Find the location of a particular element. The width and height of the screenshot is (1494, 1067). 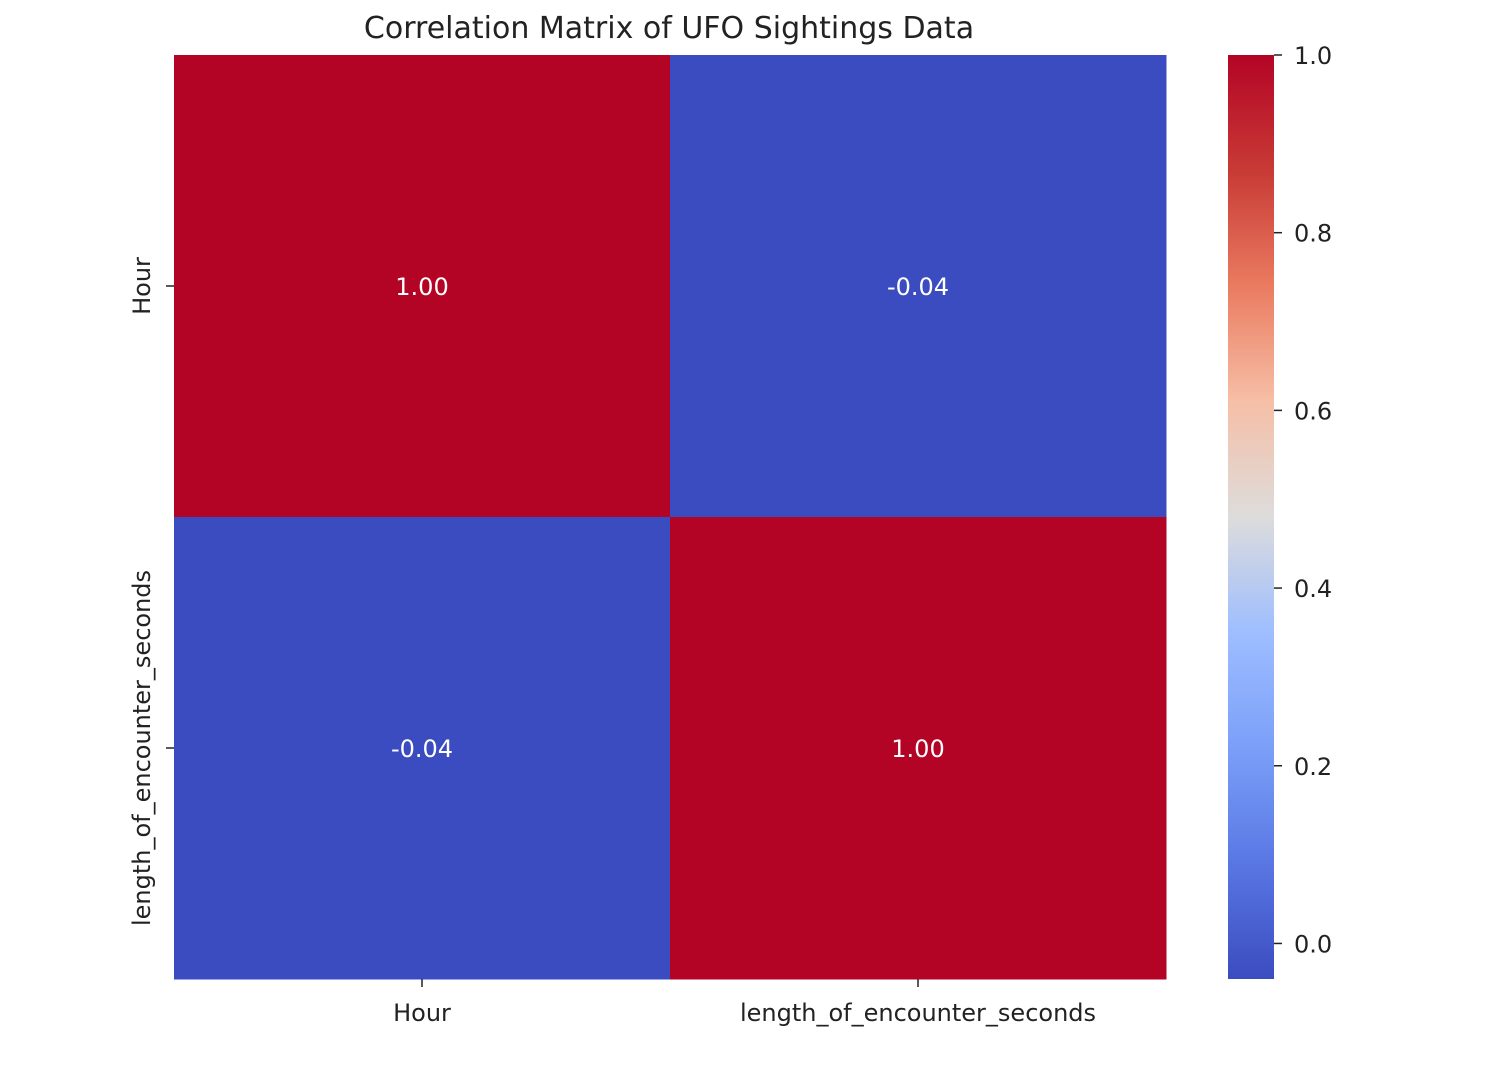

colorbar-tick-label: 0.6 is located at coordinates (1313, 411).